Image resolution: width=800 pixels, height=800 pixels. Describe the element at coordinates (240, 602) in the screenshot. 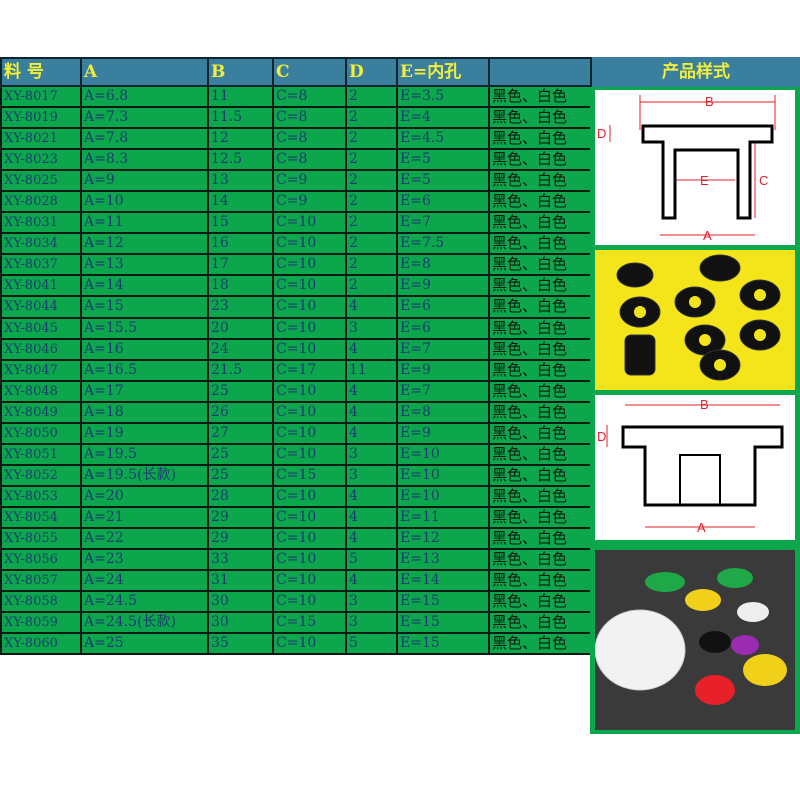

I see `cell-b: 30` at that location.